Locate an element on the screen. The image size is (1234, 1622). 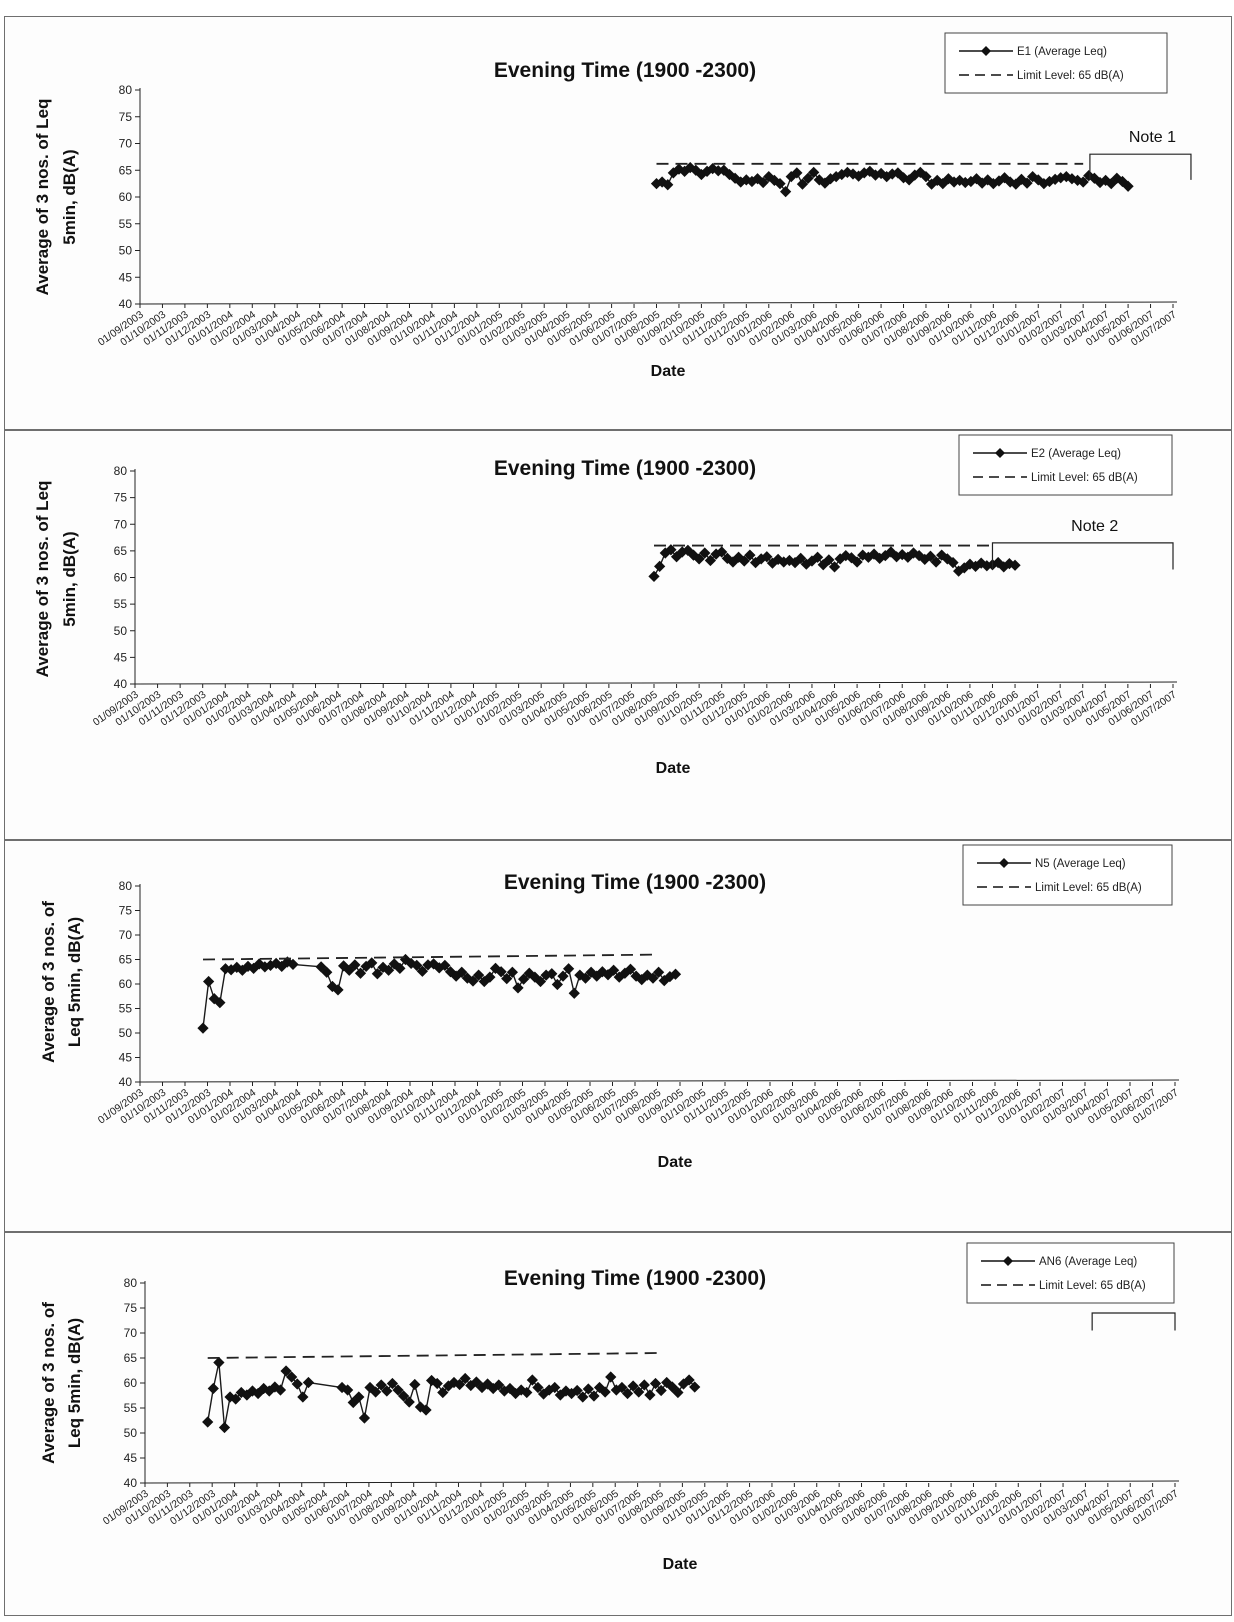
legend-marker is located at coordinates (1000, 453).